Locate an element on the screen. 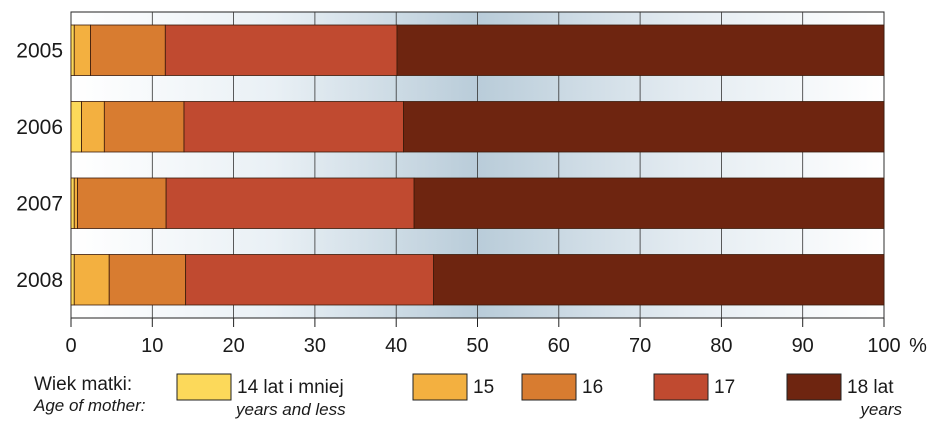 The image size is (940, 429). x-tick-label: 50 is located at coordinates (477, 346).